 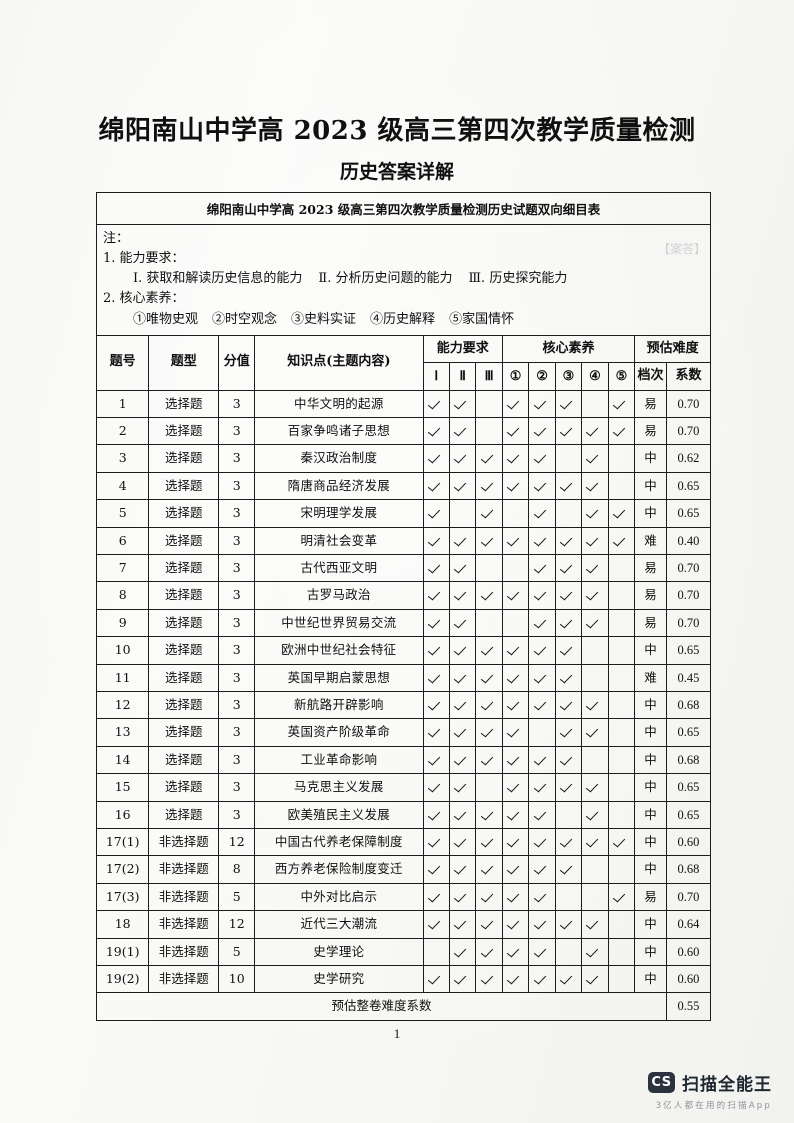 What do you see at coordinates (403, 458) in the screenshot?
I see `table-row: 3 选择题 3 秦汉政治制度中 0.62` at bounding box center [403, 458].